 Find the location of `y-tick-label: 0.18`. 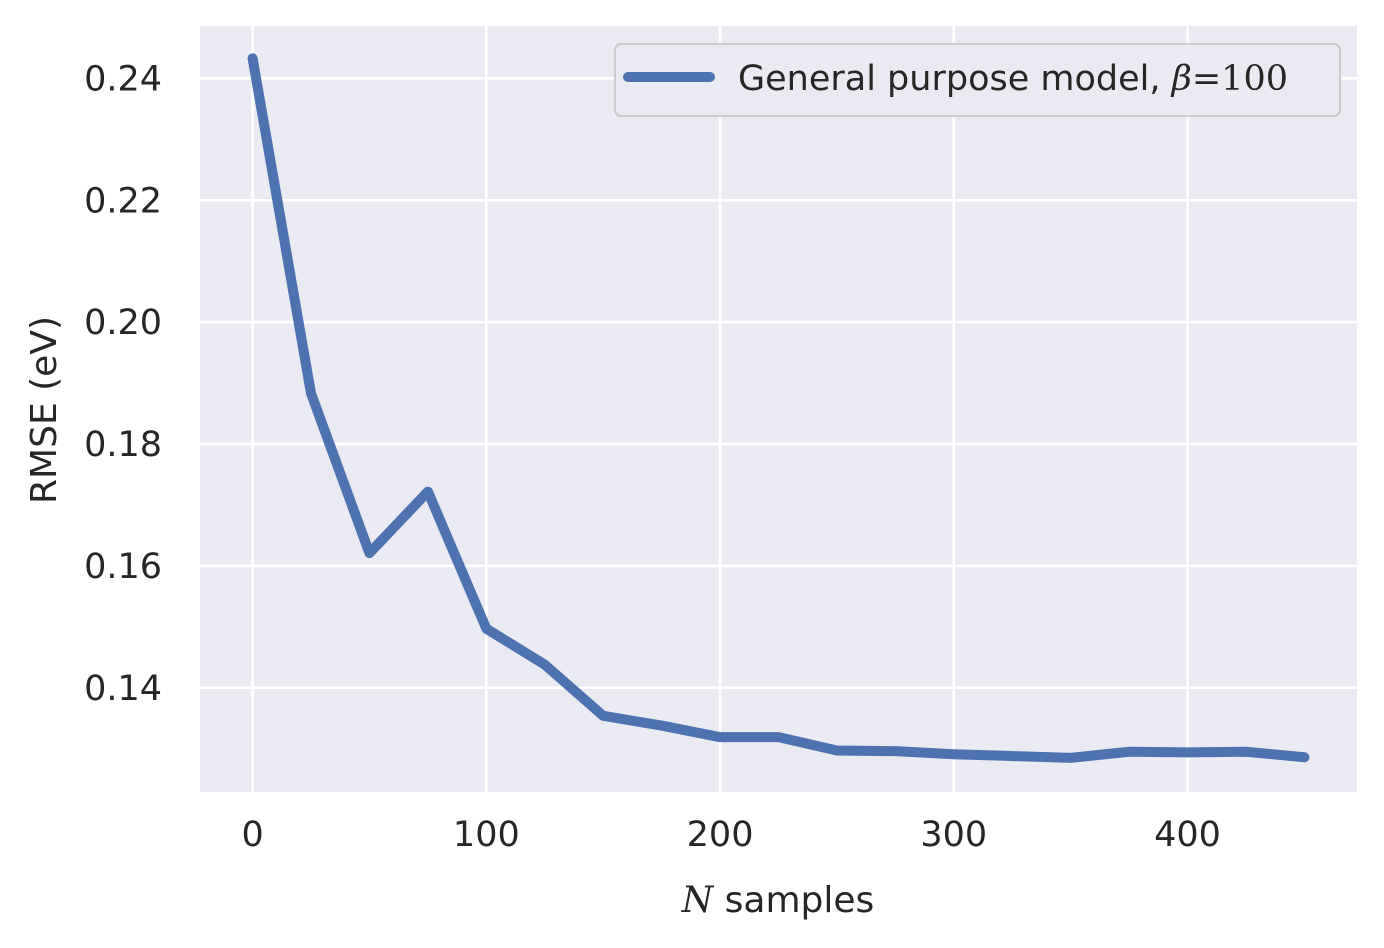

y-tick-label: 0.18 is located at coordinates (123, 445).